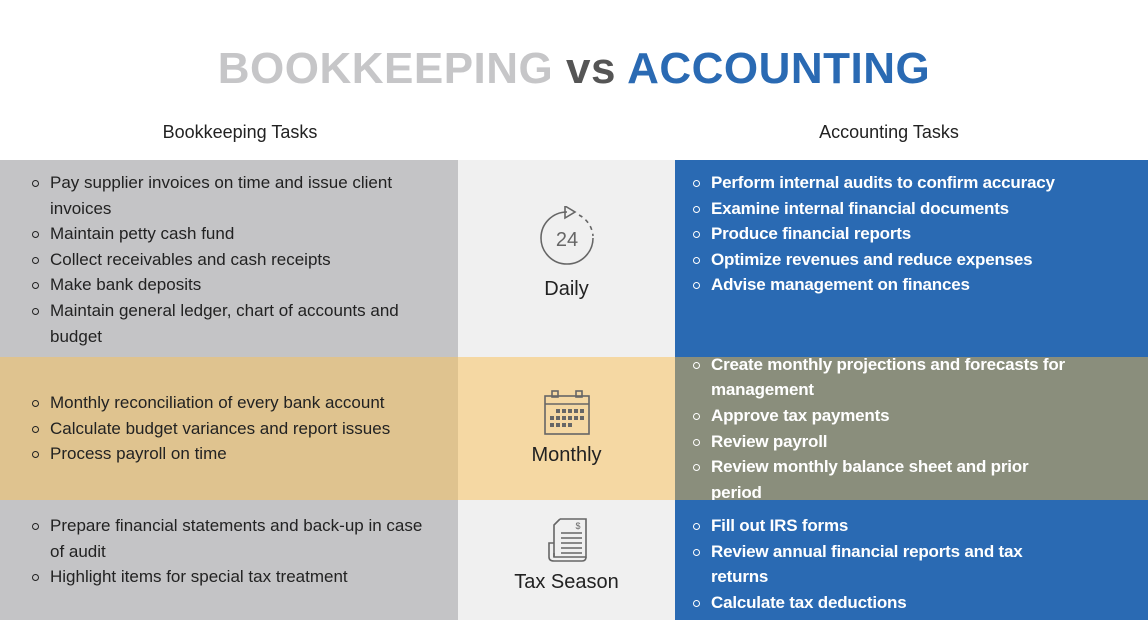 The width and height of the screenshot is (1148, 620). Describe the element at coordinates (920, 285) in the screenshot. I see `task-item: Advise management on finances` at that location.